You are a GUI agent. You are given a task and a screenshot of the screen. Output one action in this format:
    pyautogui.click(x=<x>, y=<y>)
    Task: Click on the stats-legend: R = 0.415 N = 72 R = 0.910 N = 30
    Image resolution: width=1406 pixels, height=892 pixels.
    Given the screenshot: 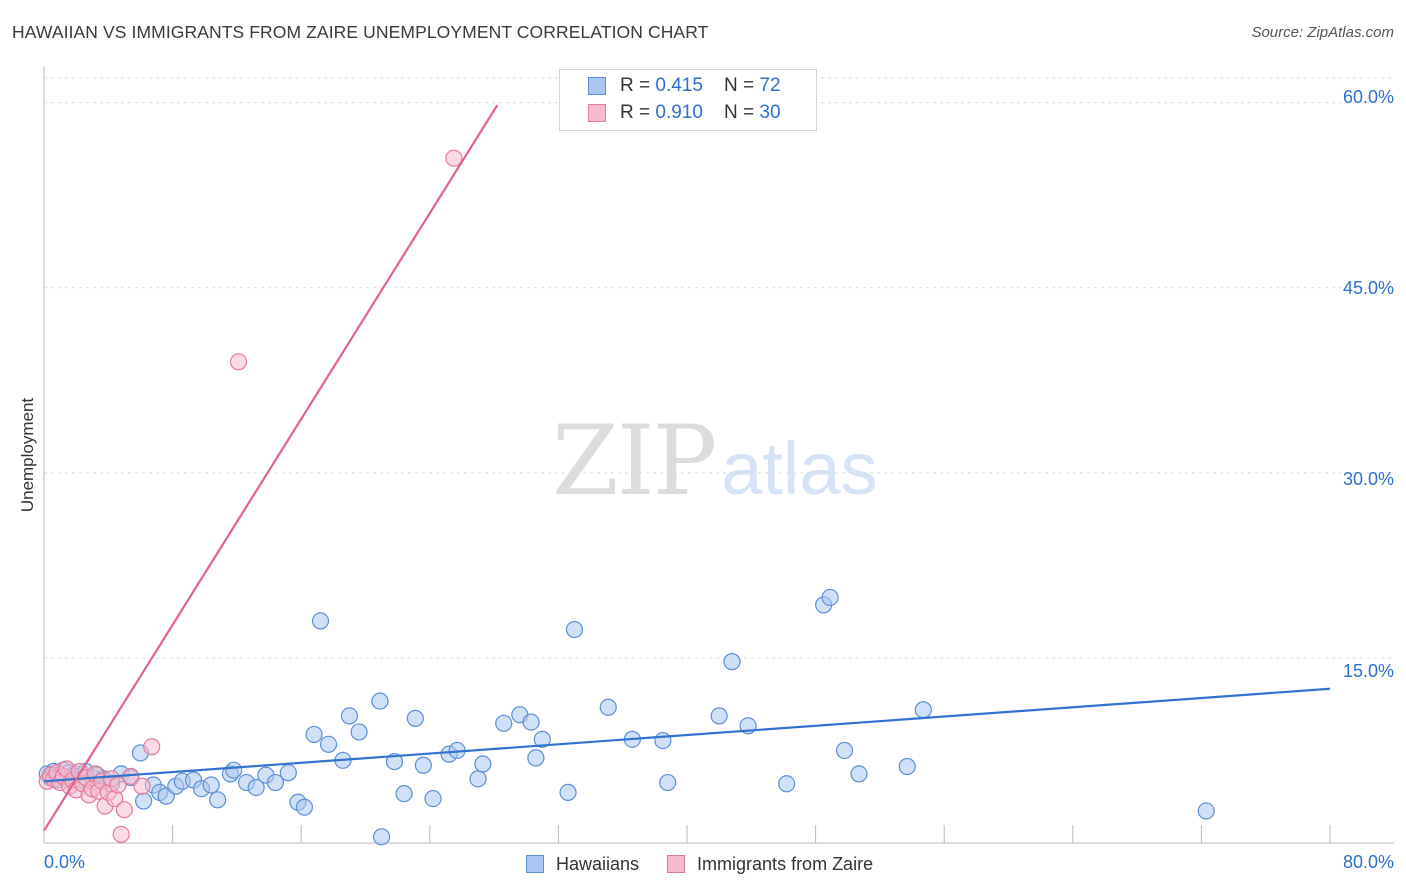 What is the action you would take?
    pyautogui.click(x=688, y=100)
    